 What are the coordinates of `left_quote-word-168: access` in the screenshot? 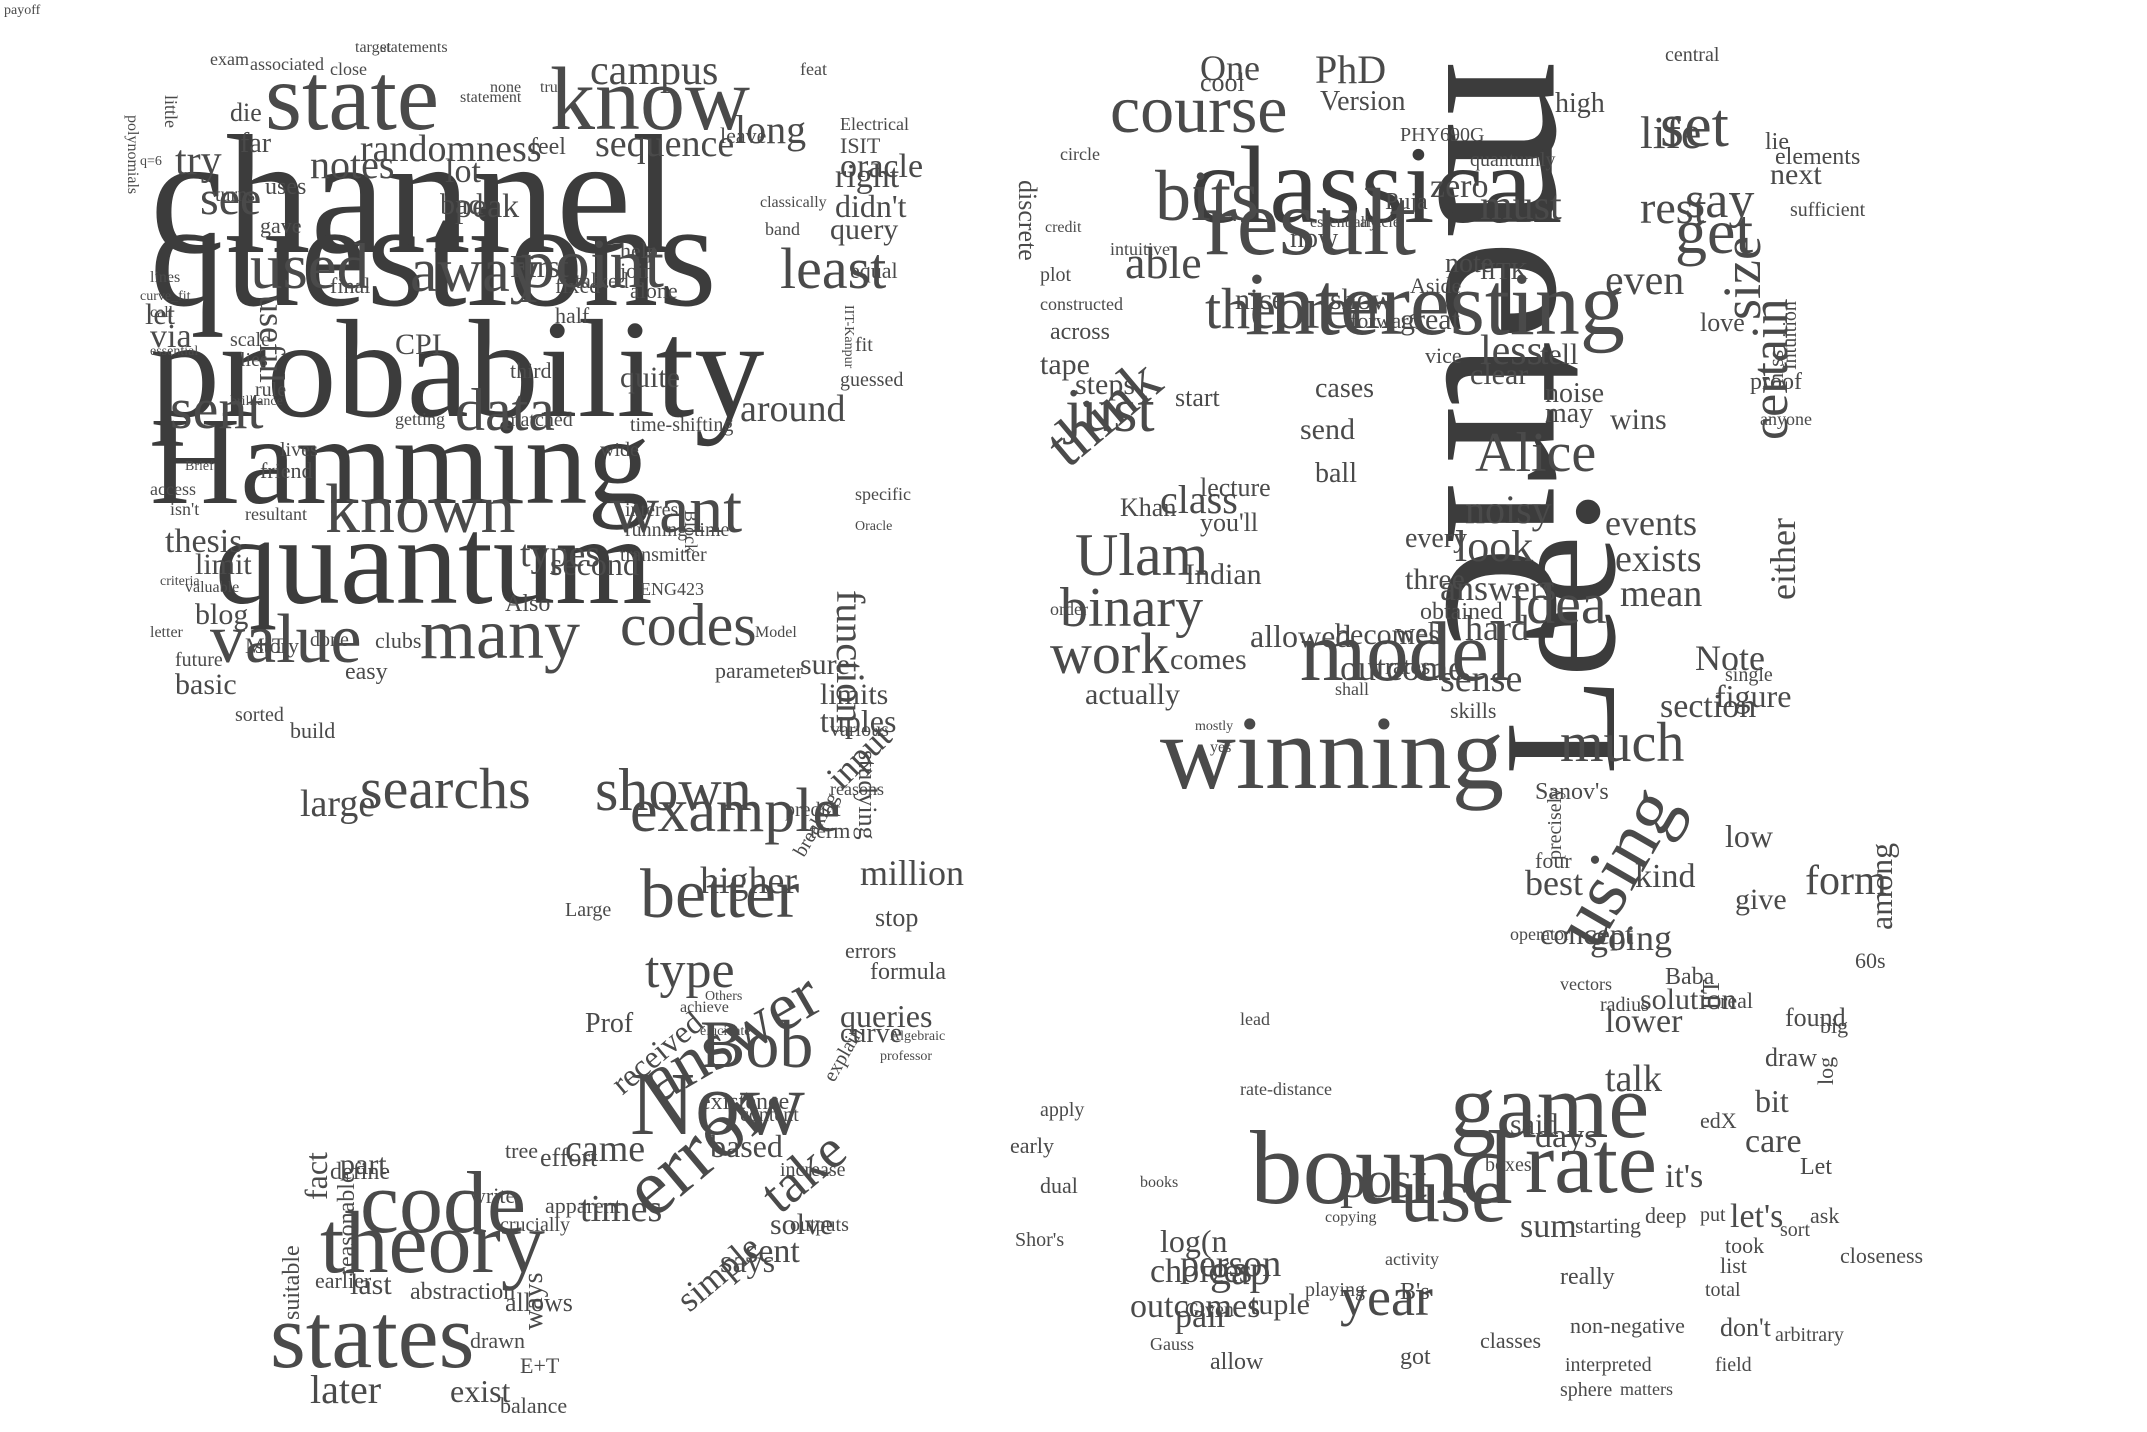 It's located at (173, 489).